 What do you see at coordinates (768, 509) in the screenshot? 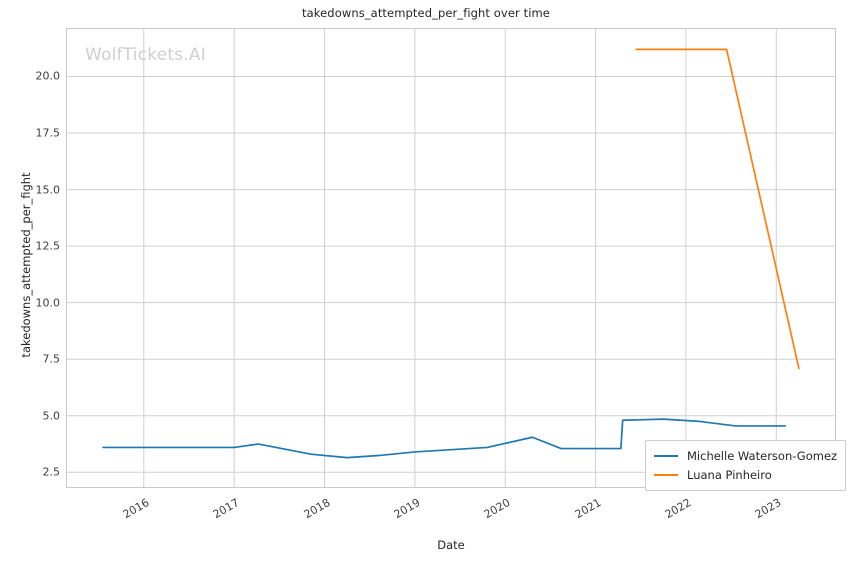
I see `x-tick-label: 2023` at bounding box center [768, 509].